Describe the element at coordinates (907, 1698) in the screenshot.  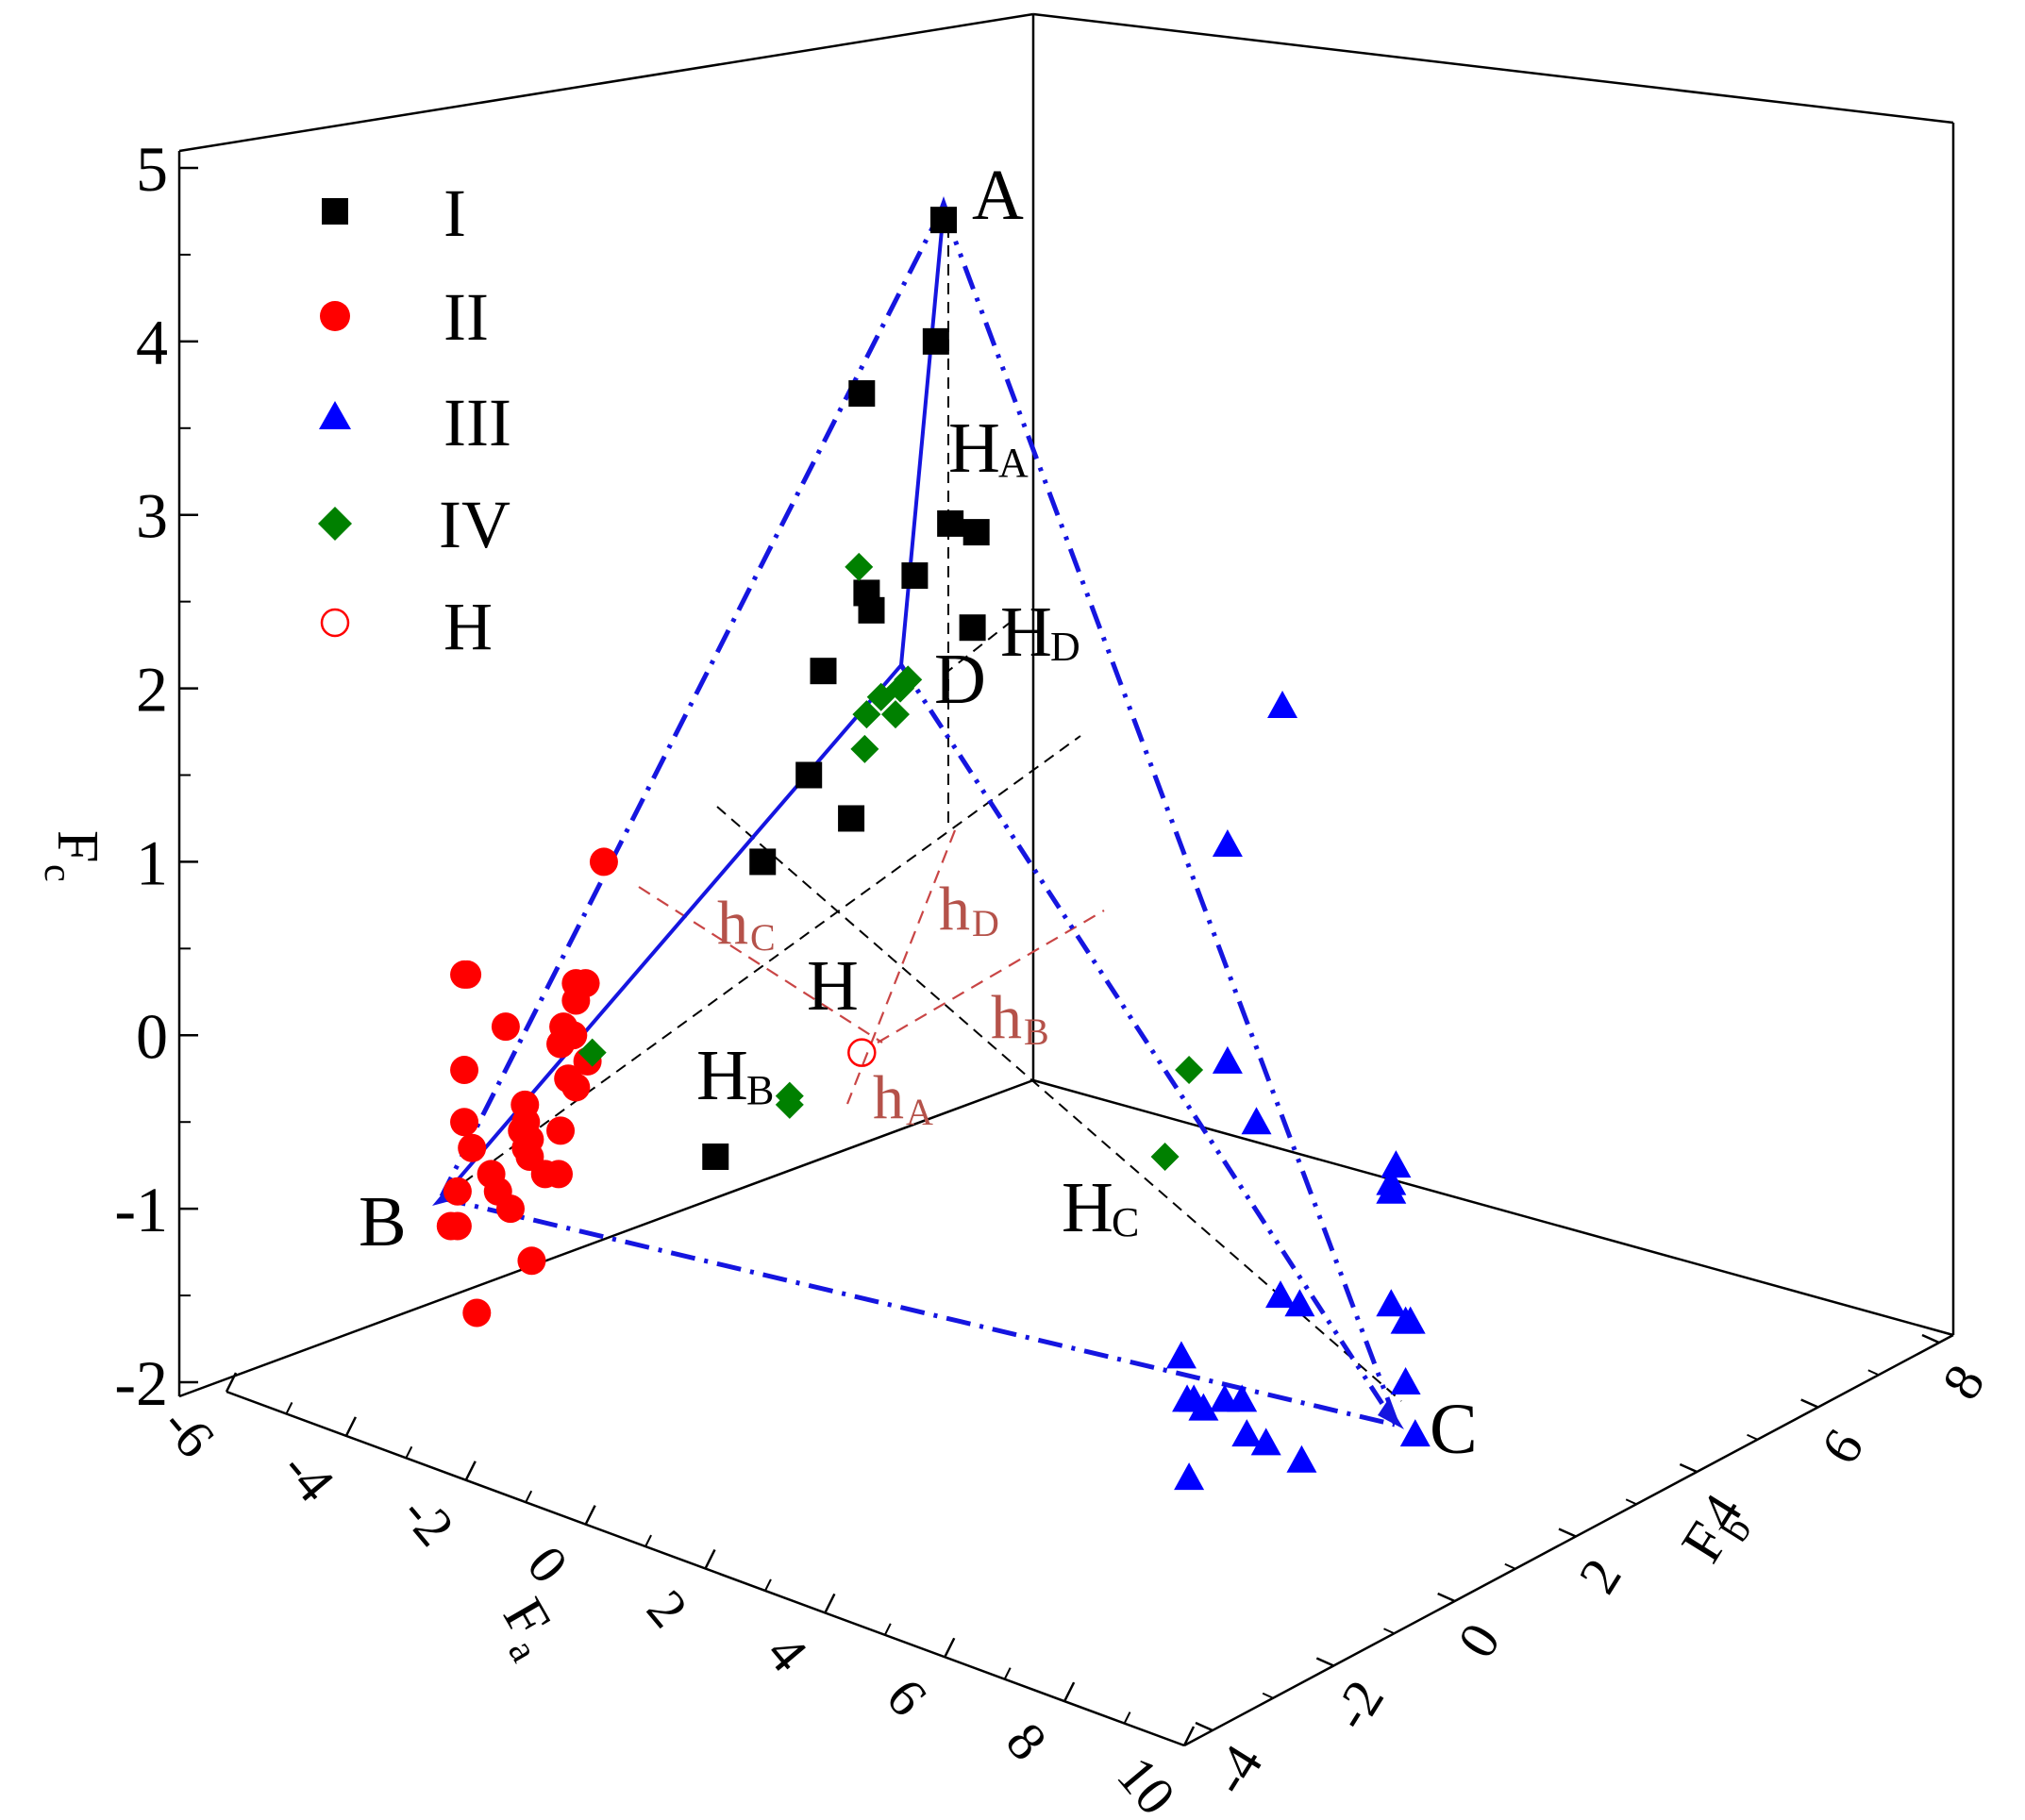
I see `x-tick-label: 6` at that location.